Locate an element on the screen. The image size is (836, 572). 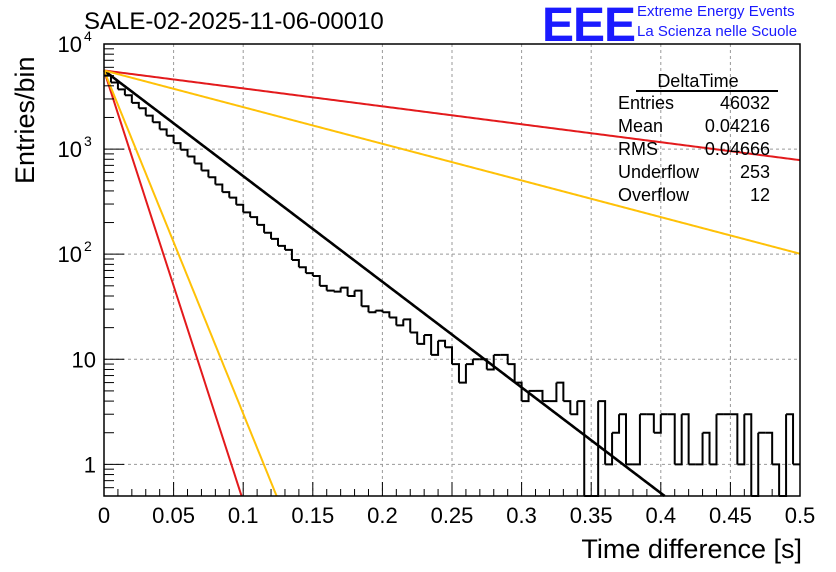
stats-label: RMS is located at coordinates (638, 149).